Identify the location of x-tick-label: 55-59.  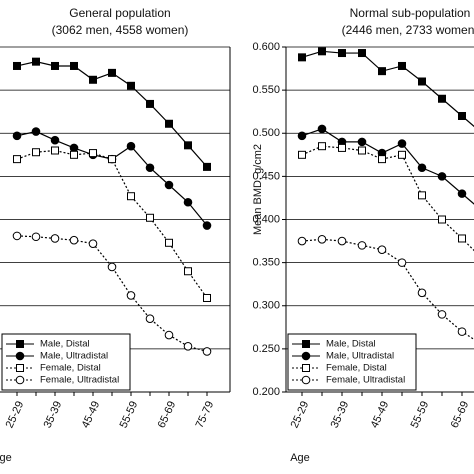
(129, 414).